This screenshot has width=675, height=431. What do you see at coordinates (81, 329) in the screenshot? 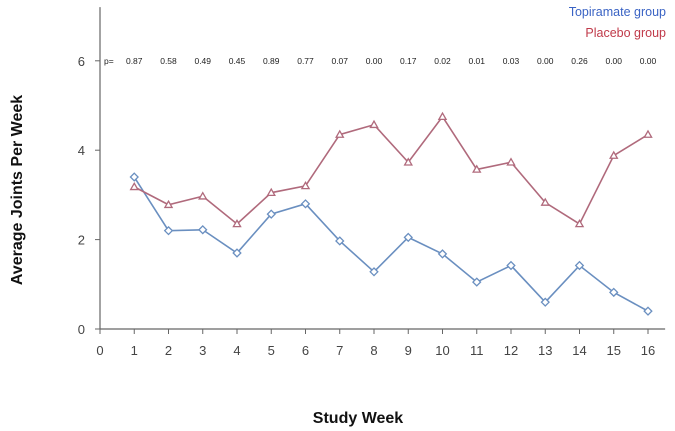
I see `y-tick-label: 0` at bounding box center [81, 329].